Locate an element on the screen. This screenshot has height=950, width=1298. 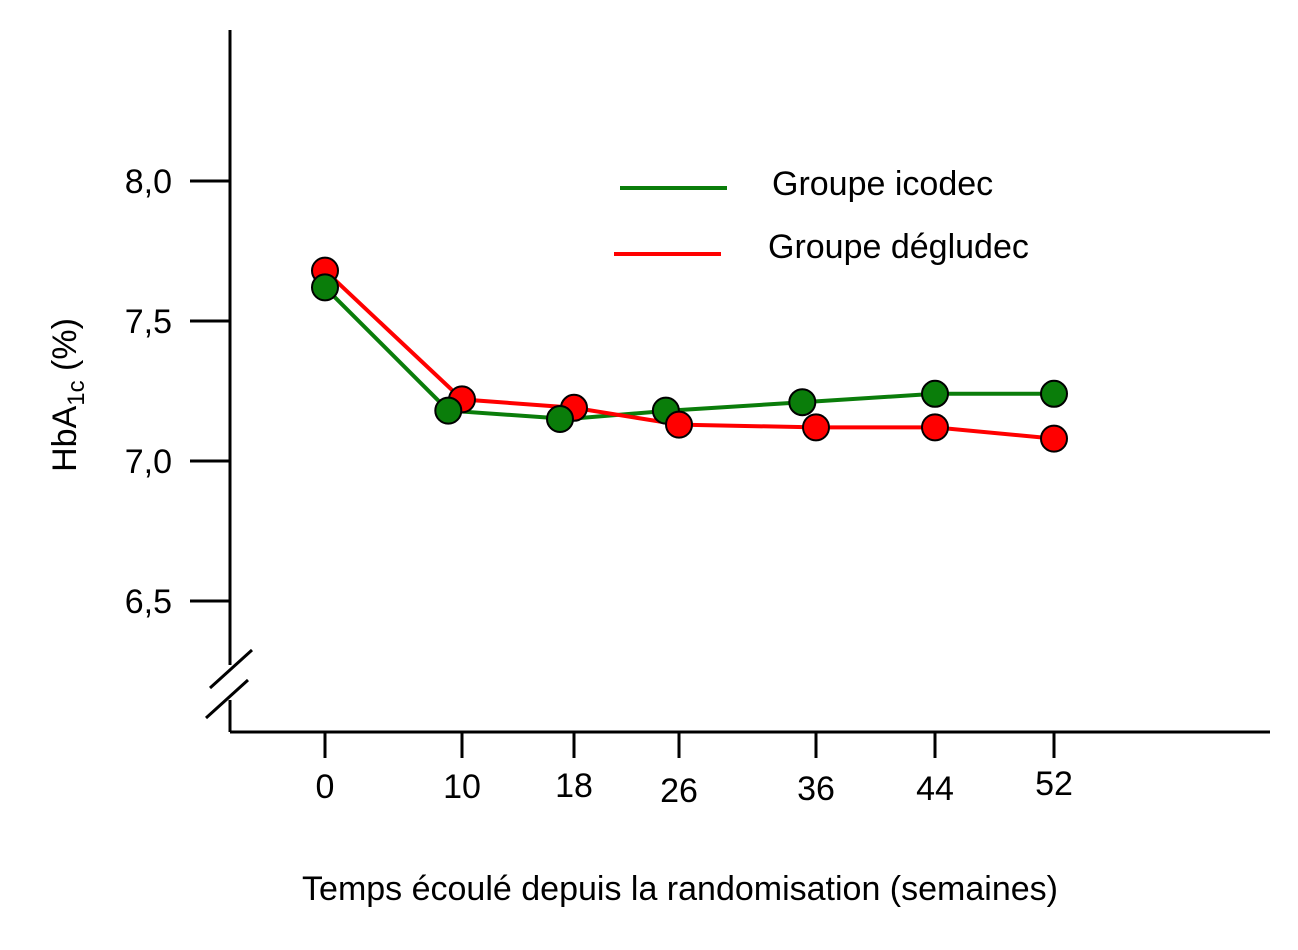
x-tick-label: 26 is located at coordinates (679, 791).